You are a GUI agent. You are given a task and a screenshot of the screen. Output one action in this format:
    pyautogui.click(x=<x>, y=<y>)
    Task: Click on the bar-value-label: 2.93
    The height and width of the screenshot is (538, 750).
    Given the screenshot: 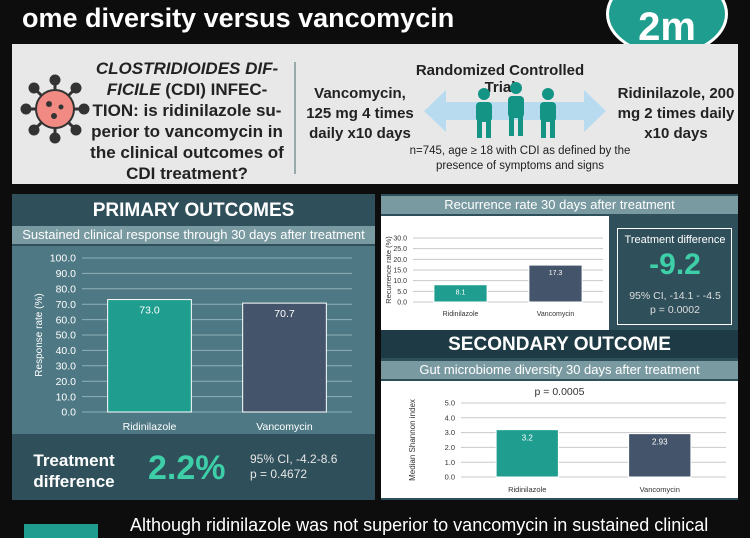 What is the action you would take?
    pyautogui.click(x=660, y=442)
    